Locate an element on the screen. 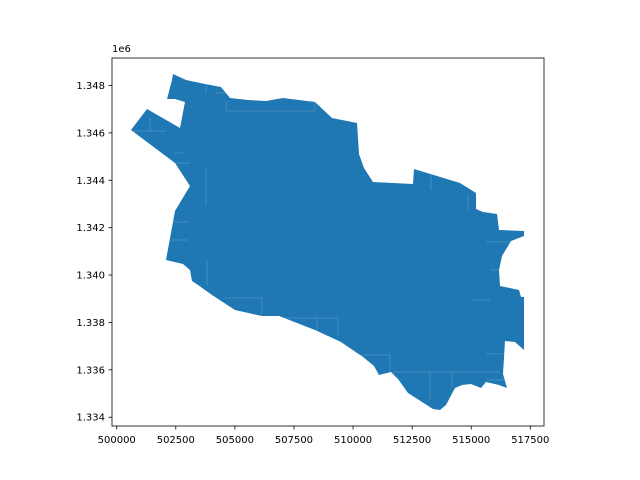  x-tick-label: 502500 is located at coordinates (176, 440).